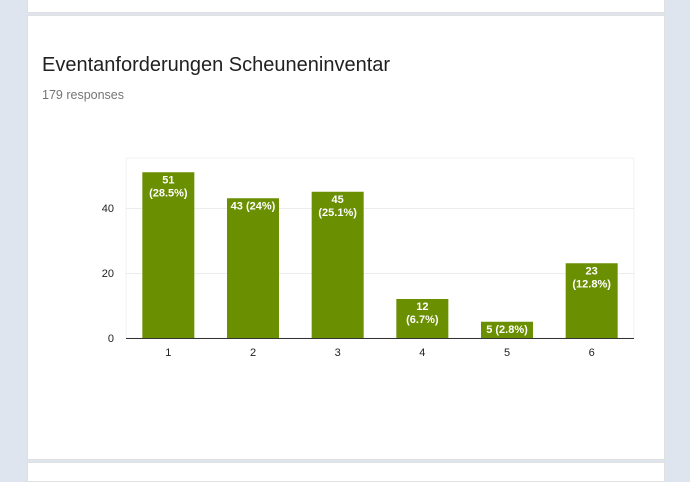 The height and width of the screenshot is (482, 690). Describe the element at coordinates (168, 193) in the screenshot. I see `data-label-line: (28.5%)` at that location.